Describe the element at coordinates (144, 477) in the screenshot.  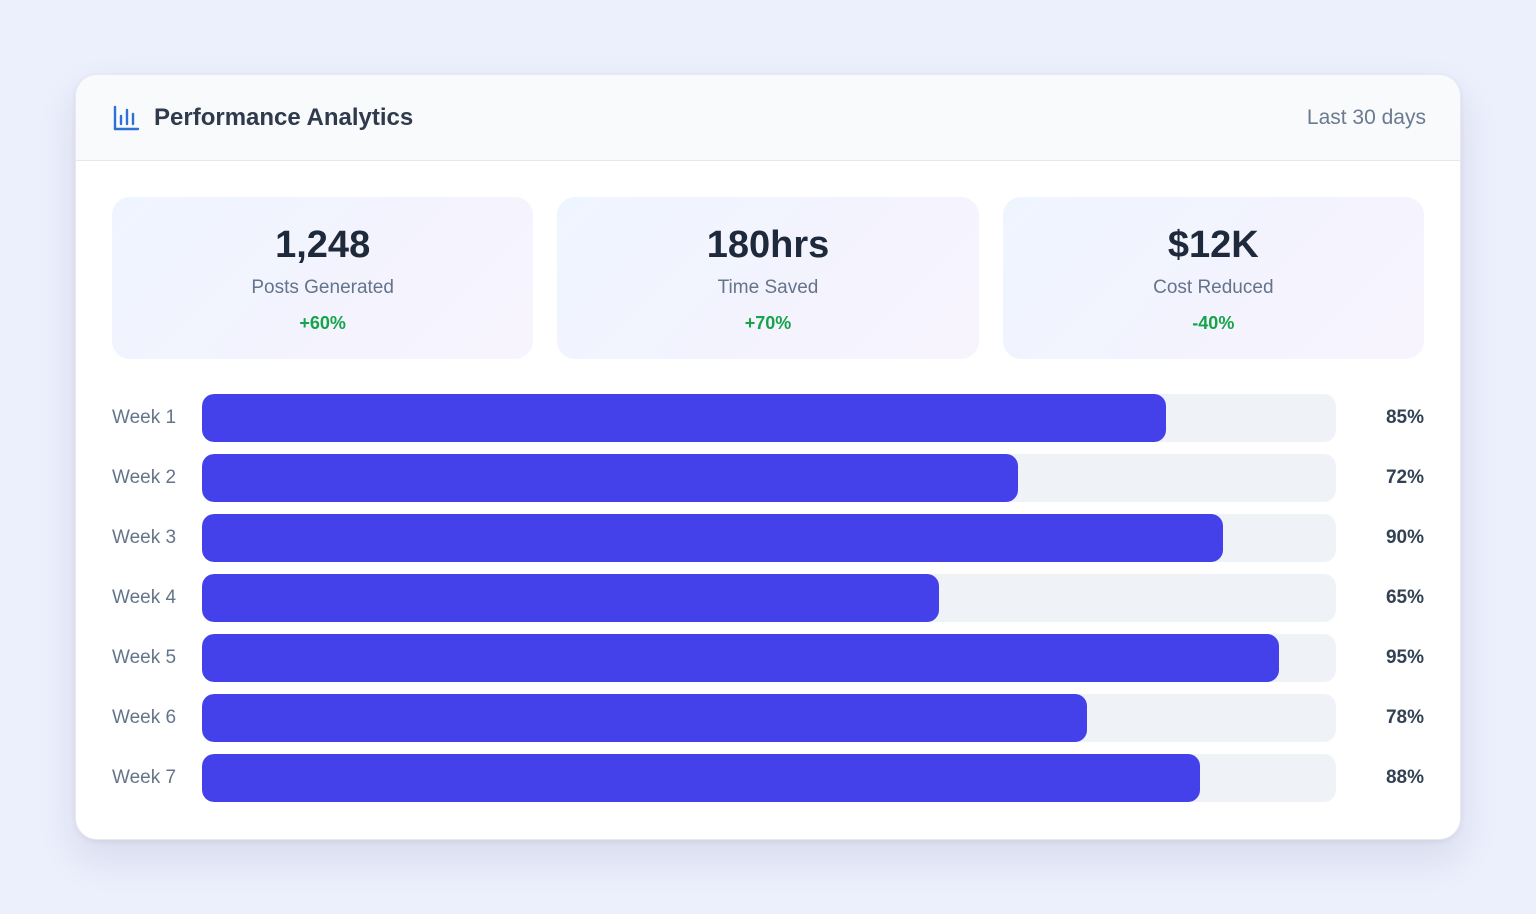
I see `bar-category-label: Week 2` at that location.